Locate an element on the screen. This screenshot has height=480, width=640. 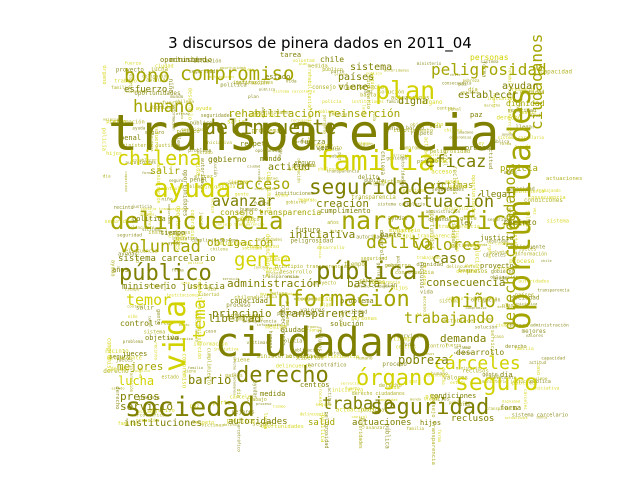
cloud-word-actuación: actuación is located at coordinates (448, 202).